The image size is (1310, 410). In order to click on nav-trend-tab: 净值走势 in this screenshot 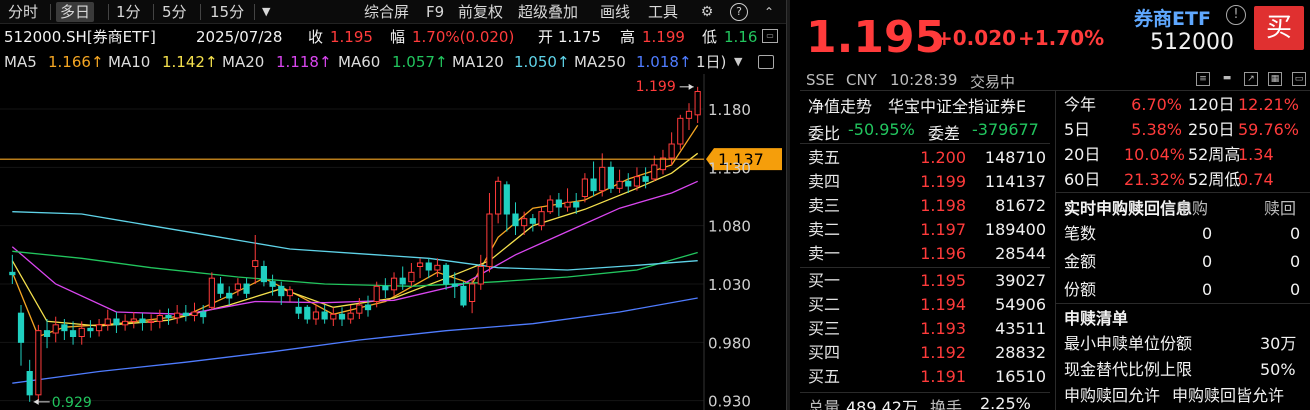, I will do `click(840, 106)`.